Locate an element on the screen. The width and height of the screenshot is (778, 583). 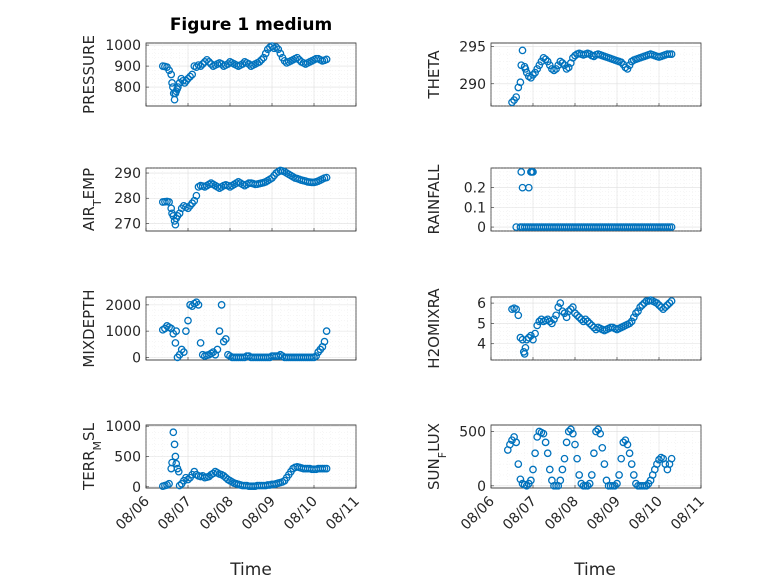
terr_msl-ylabel: TERRMSL is located at coordinates (92, 456).